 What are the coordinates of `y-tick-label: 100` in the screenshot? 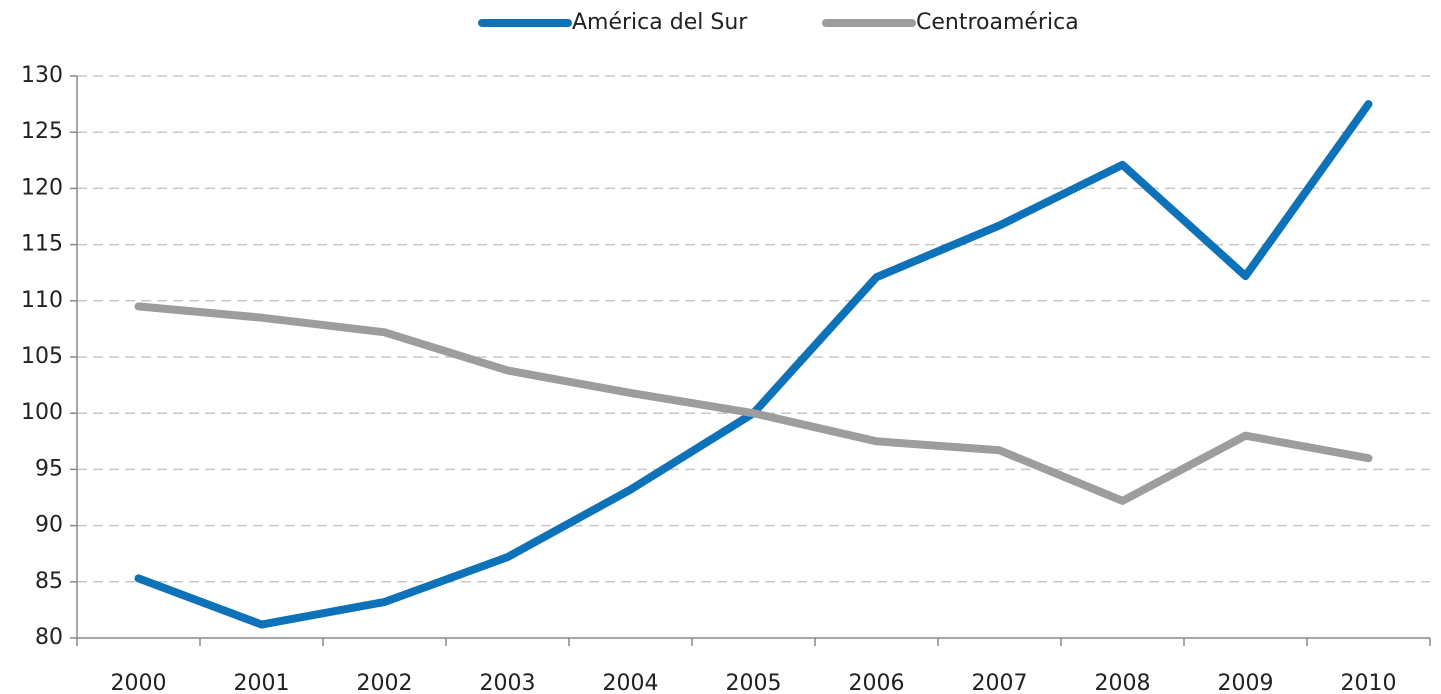 It's located at (42, 412).